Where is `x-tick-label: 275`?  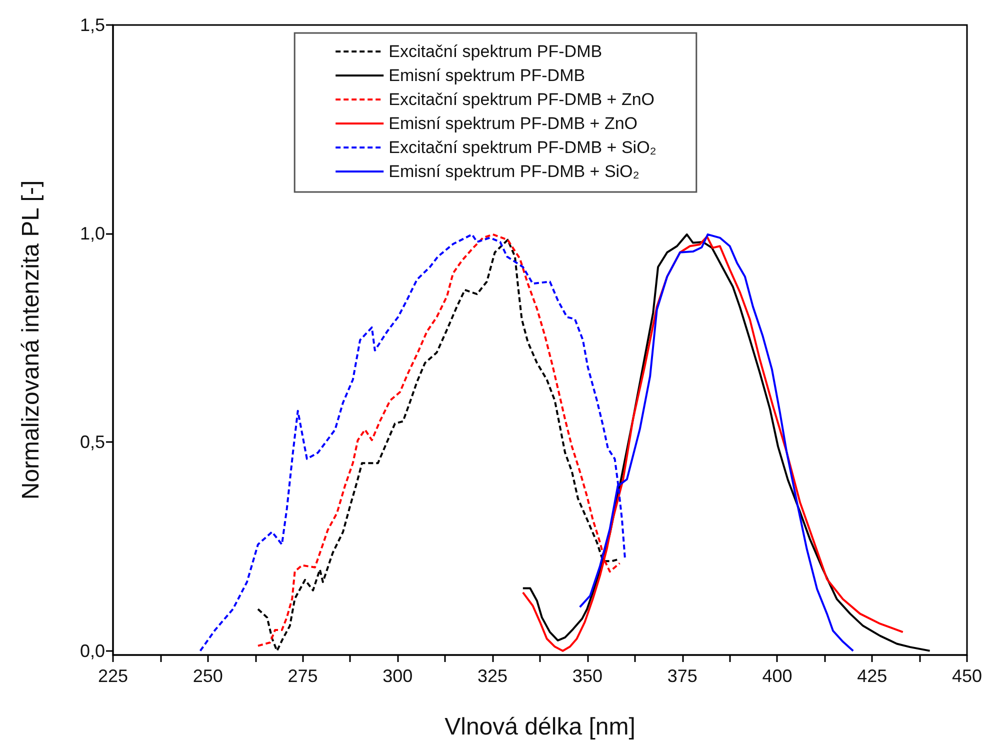 x-tick-label: 275 is located at coordinates (303, 676).